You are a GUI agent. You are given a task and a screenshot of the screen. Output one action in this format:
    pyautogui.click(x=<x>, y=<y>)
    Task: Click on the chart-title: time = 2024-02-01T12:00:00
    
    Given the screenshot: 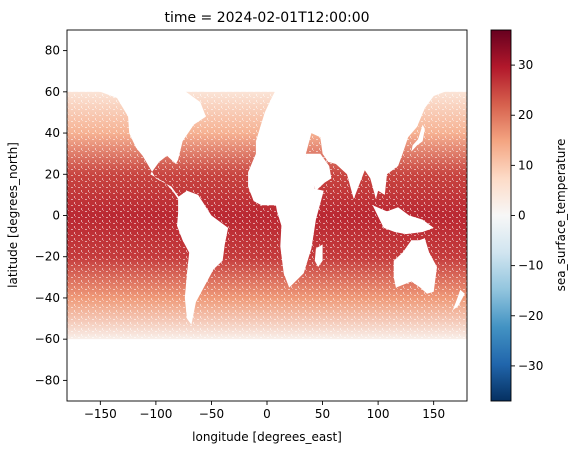 What is the action you would take?
    pyautogui.click(x=266, y=18)
    